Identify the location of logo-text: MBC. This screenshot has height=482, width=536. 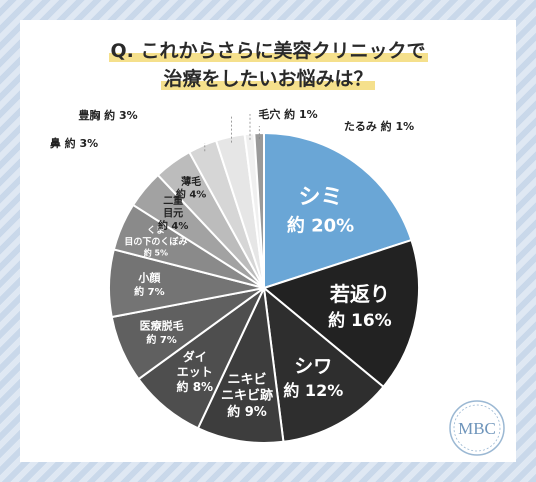
(477, 428).